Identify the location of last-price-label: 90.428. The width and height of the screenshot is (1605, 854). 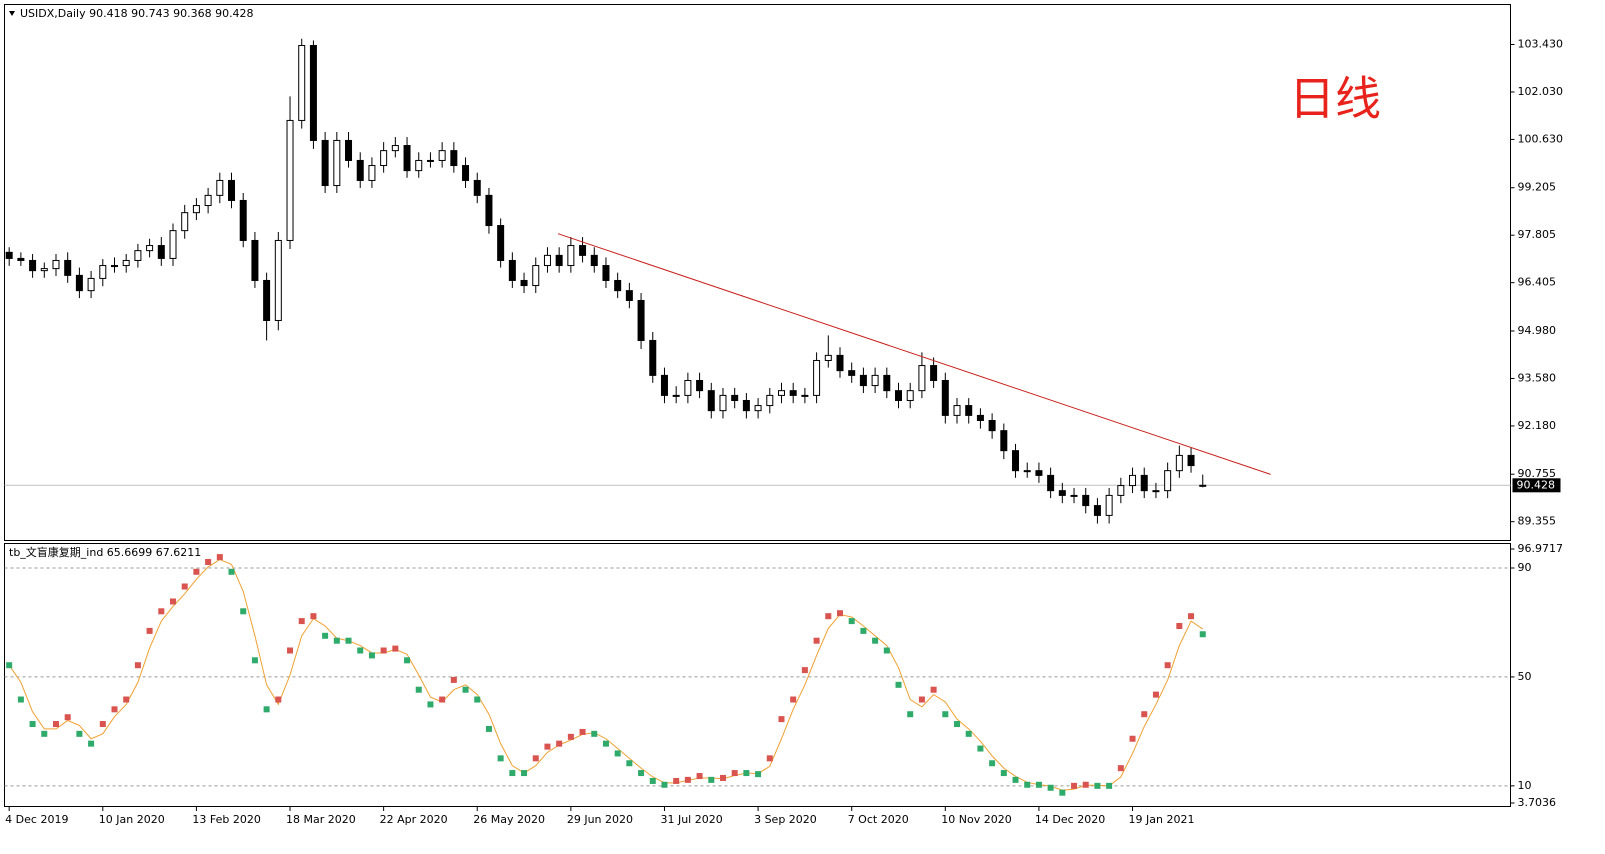
(1536, 484).